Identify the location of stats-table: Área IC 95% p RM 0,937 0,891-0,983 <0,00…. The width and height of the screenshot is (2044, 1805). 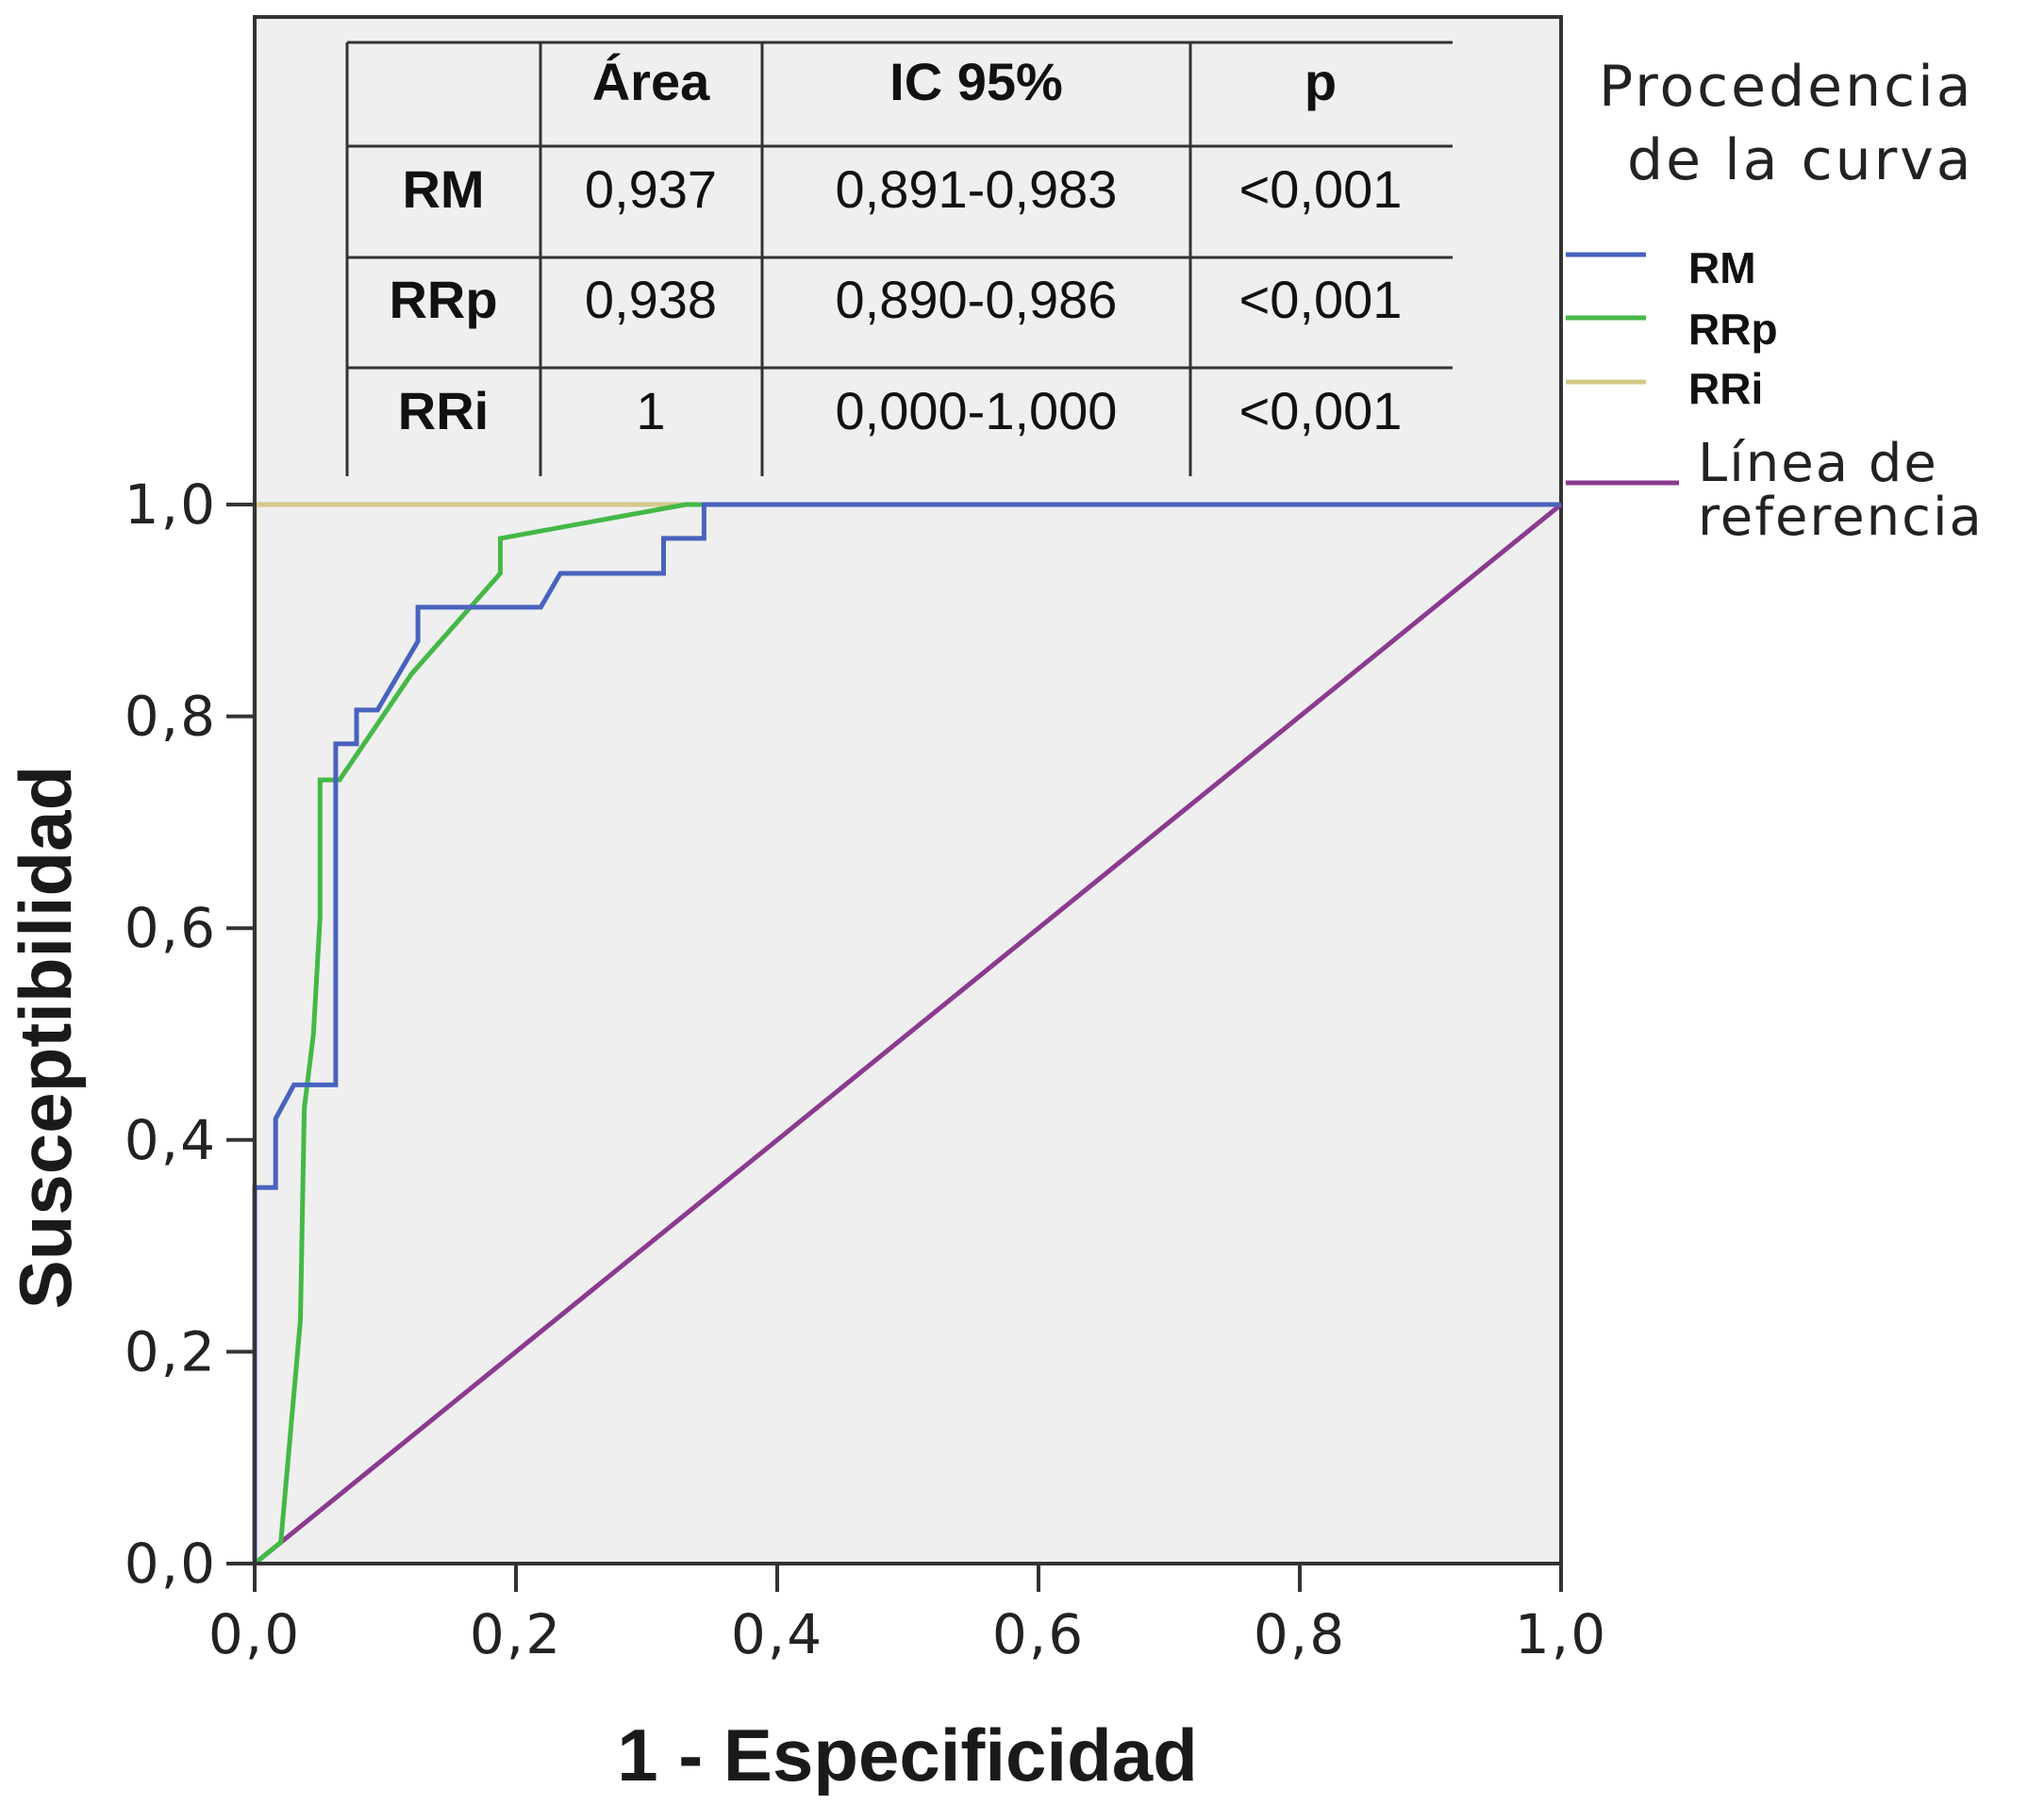
(899, 259).